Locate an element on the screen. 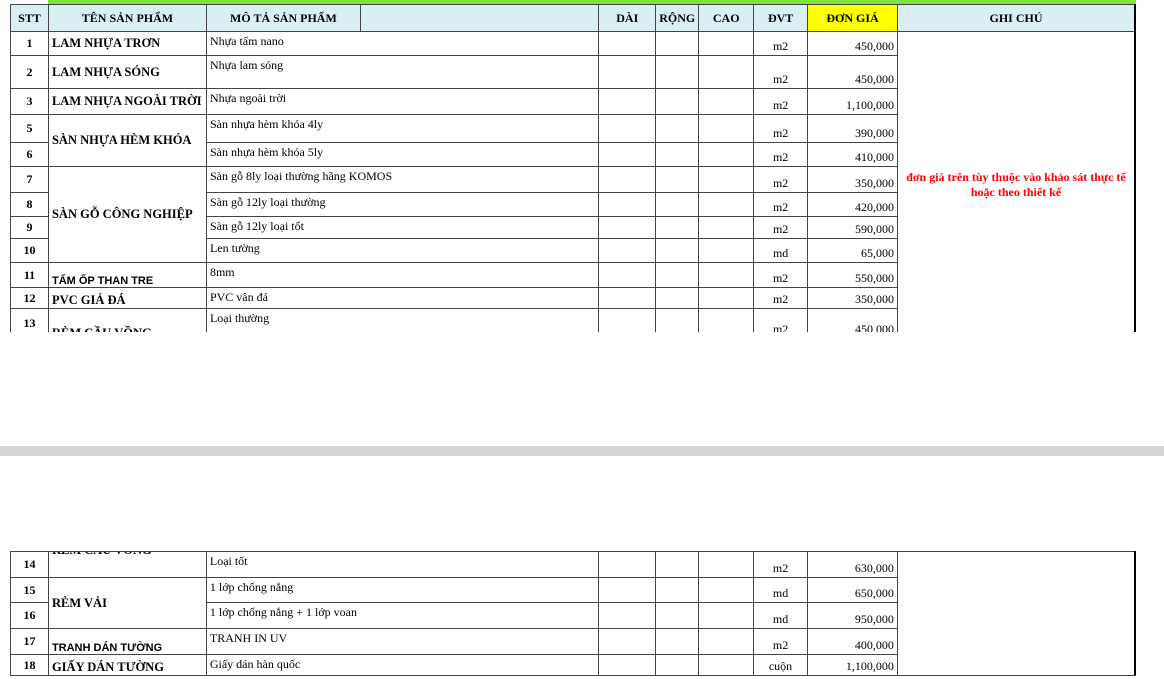  row-stt: 15 is located at coordinates (29, 590).